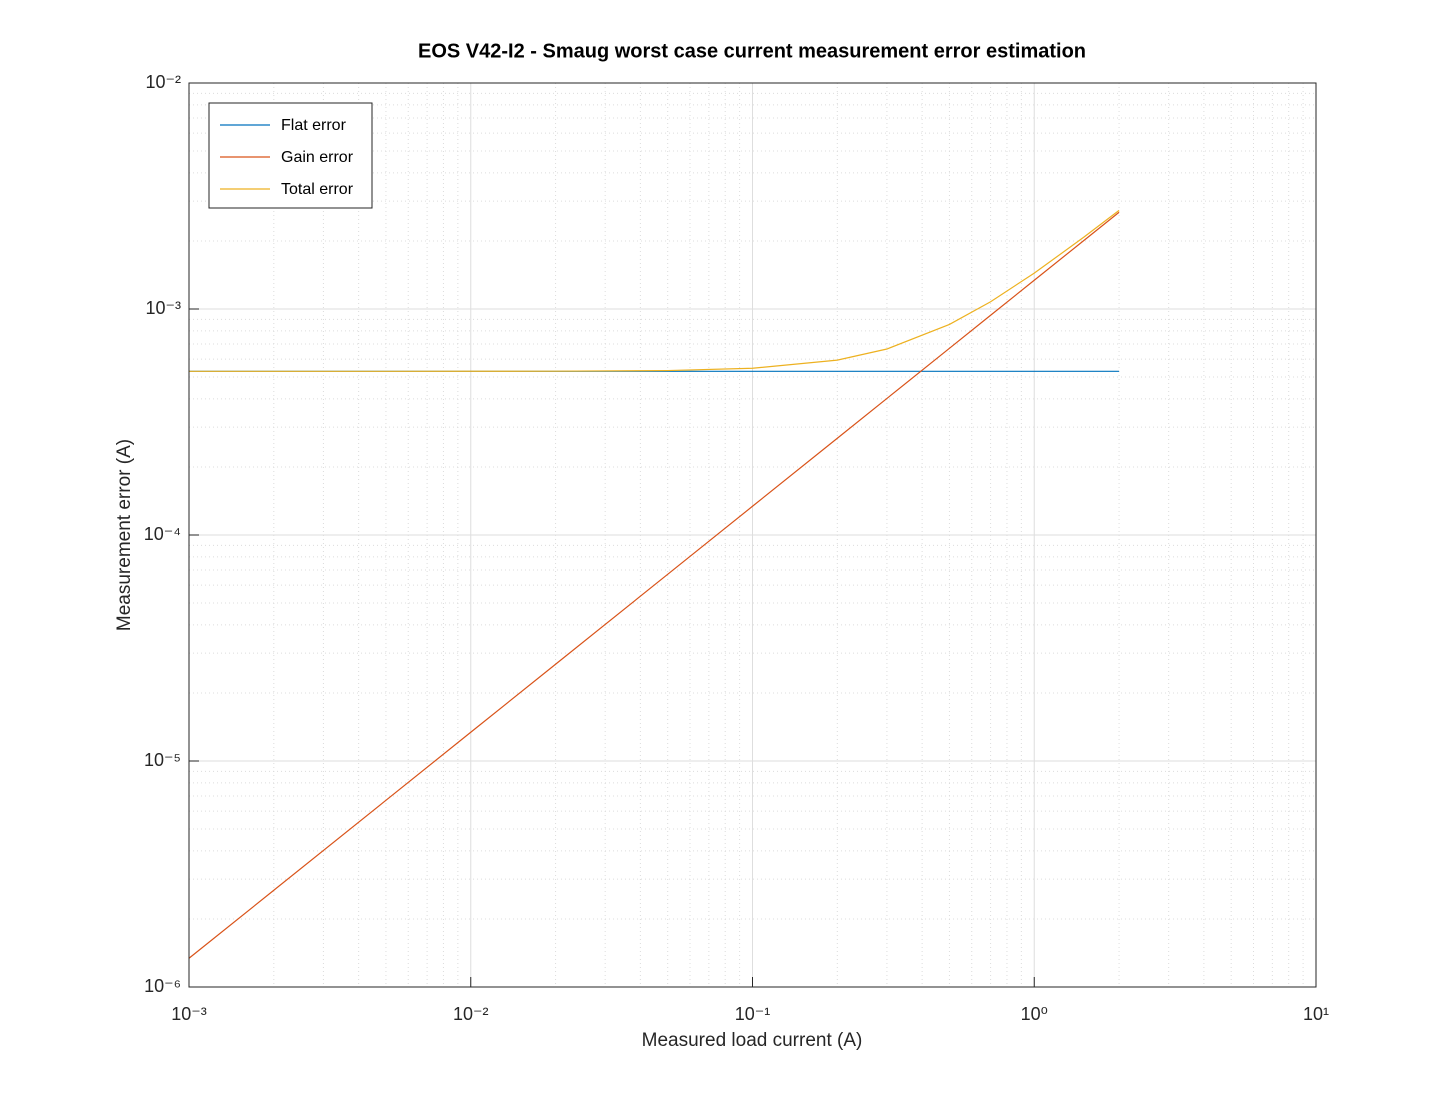 Image resolution: width=1456 pixels, height=1109 pixels. I want to click on y-tick-label: 10⁻³, so click(163, 308).